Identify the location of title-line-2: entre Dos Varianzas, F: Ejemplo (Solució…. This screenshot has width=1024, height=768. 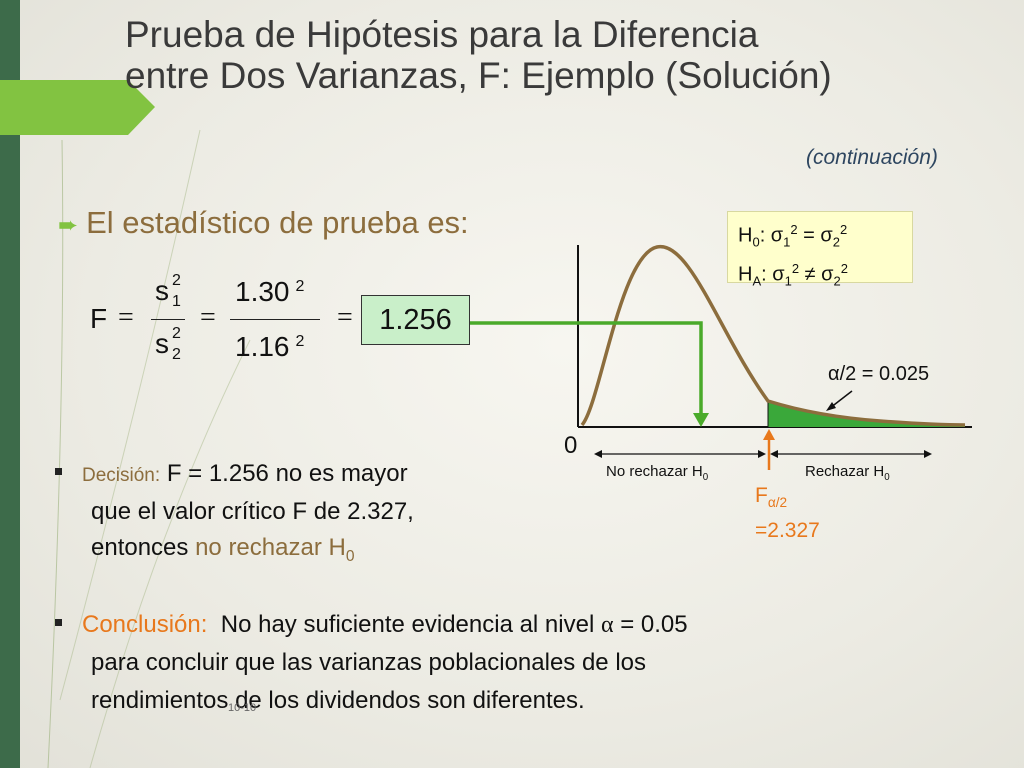
(478, 75).